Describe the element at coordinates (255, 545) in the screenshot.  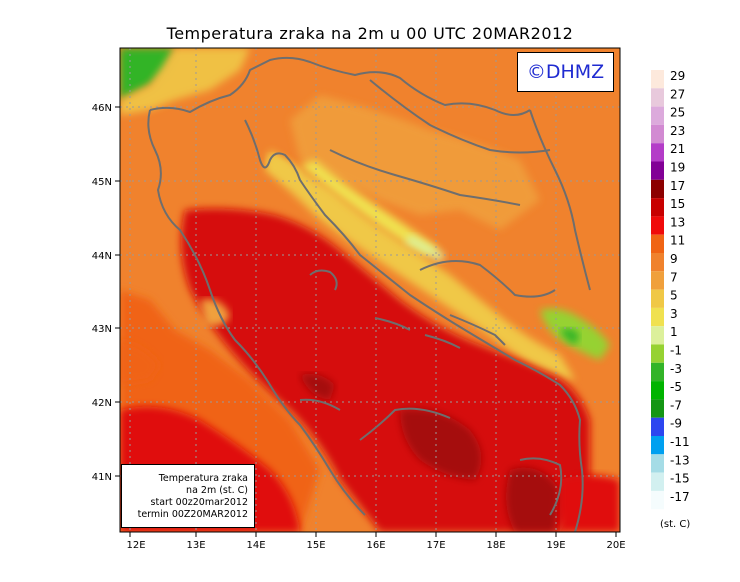
I see `lon-label: 14E` at that location.